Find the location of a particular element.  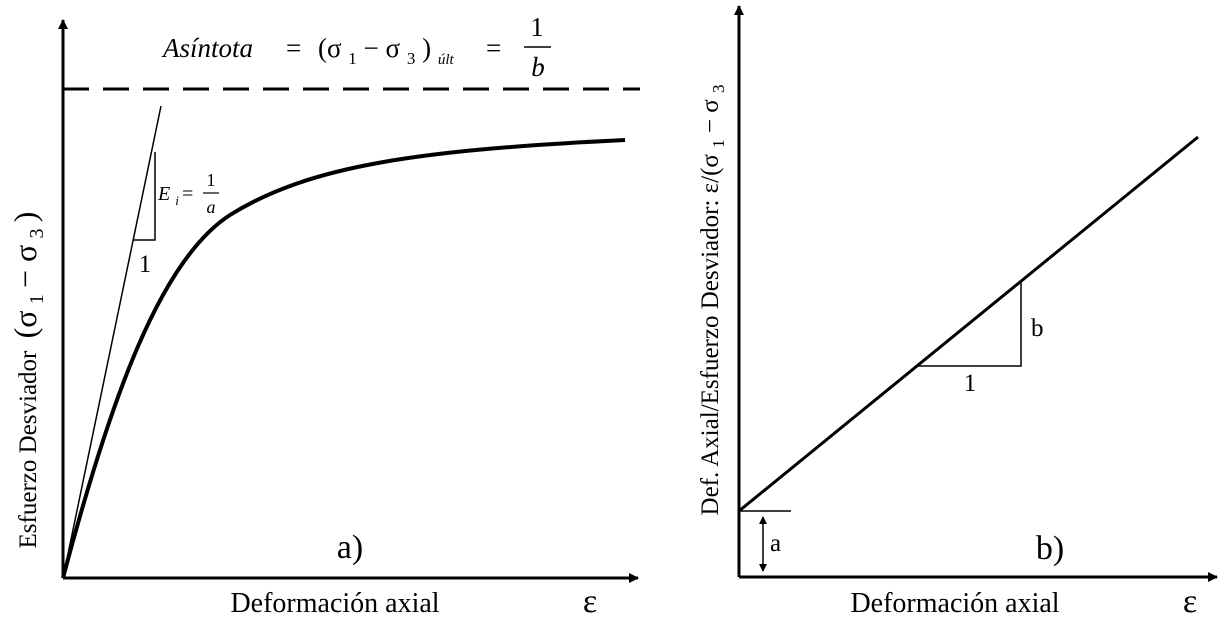

panel-a-tag: a) is located at coordinates (350, 547).